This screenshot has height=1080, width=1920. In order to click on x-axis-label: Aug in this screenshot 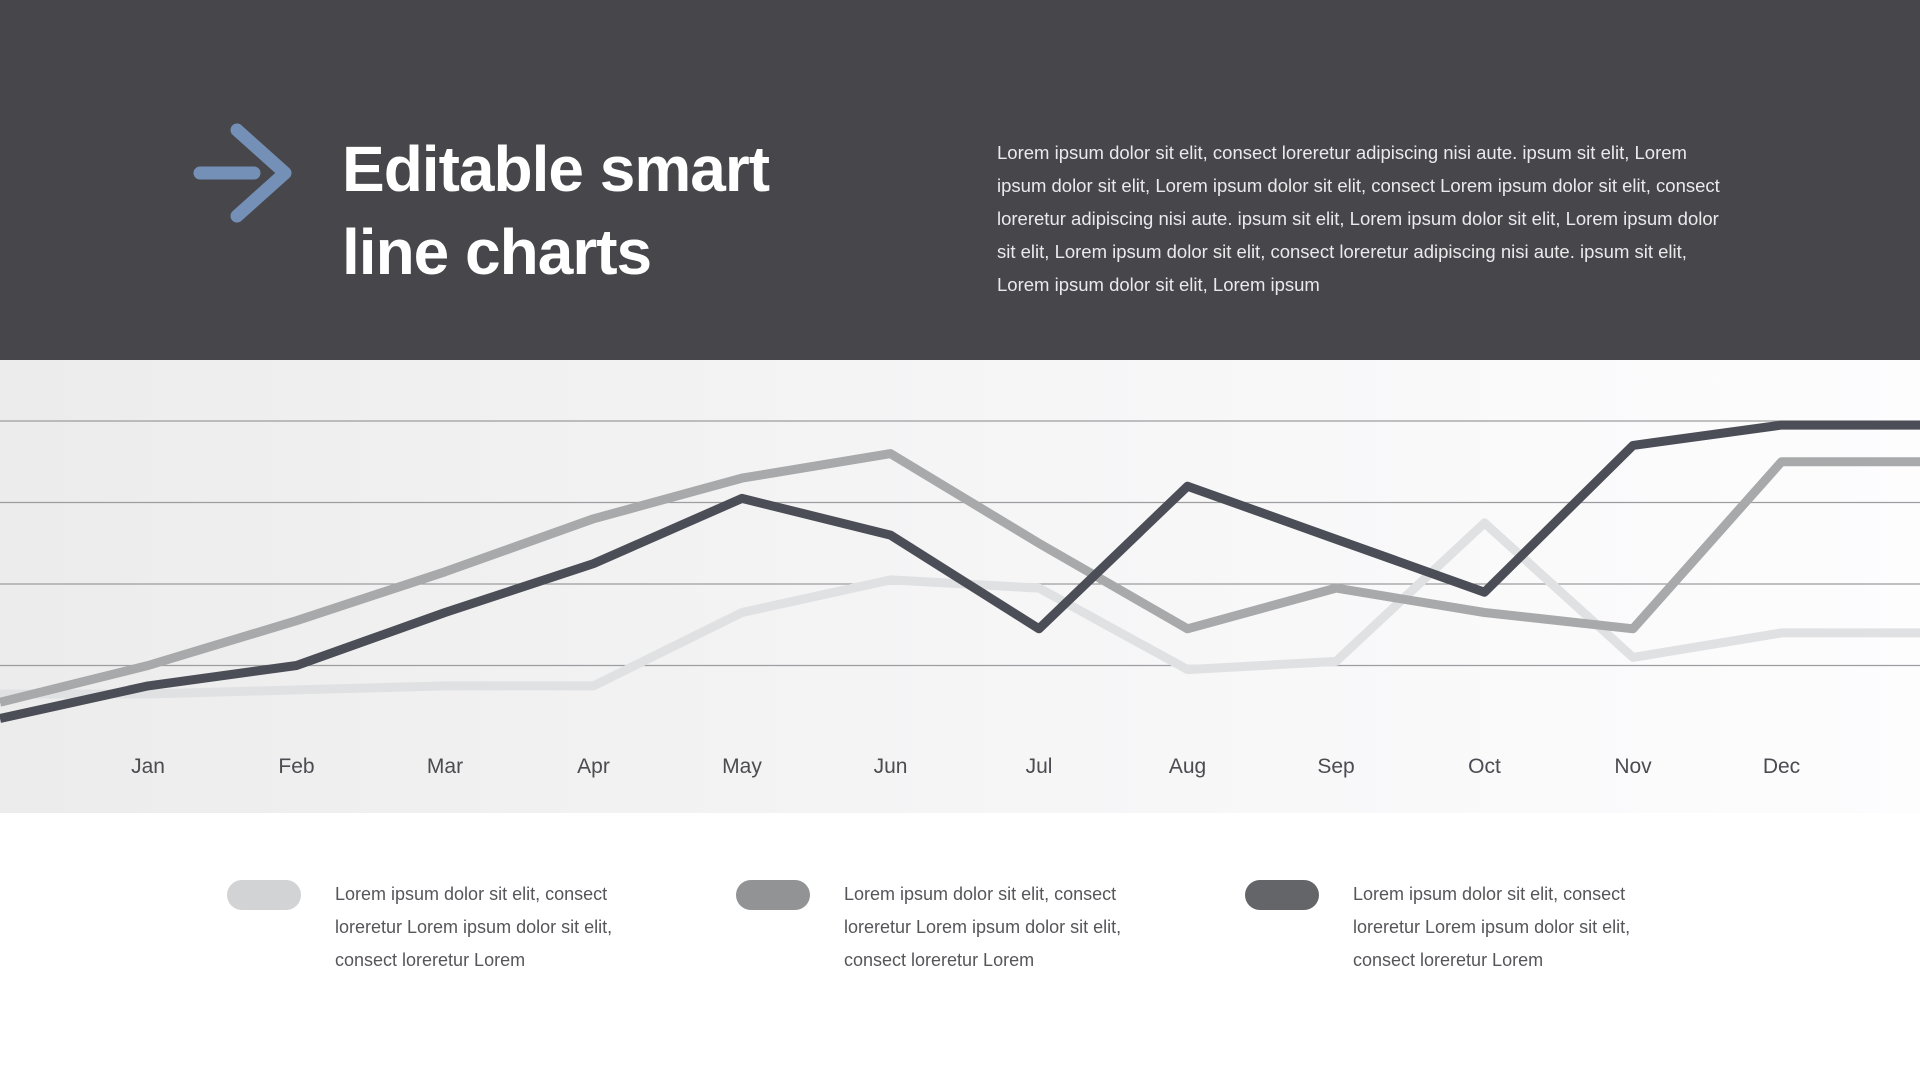, I will do `click(1187, 766)`.